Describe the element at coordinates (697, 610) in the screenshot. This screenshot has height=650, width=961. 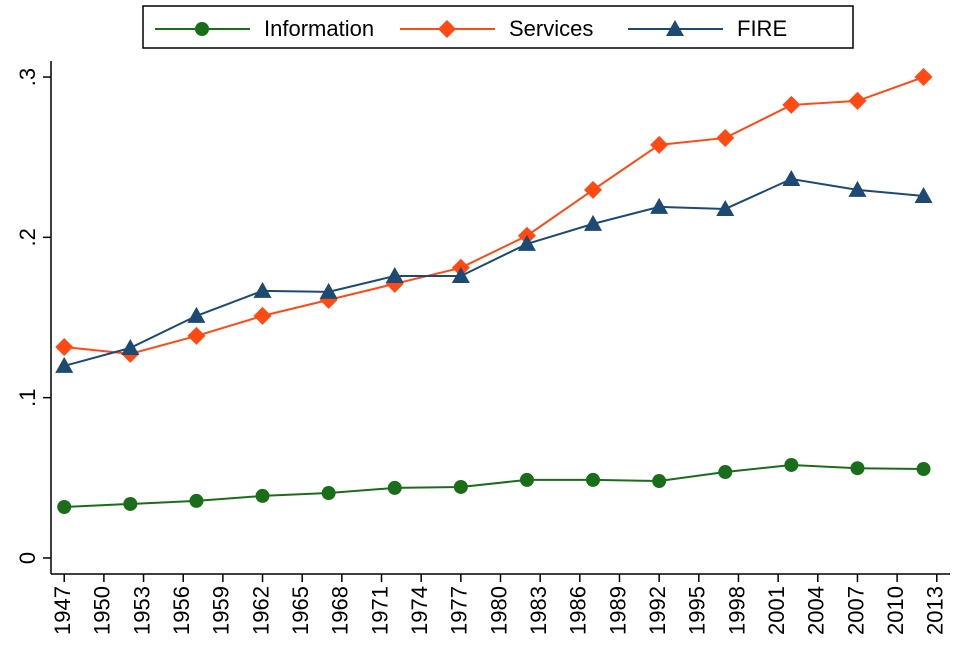
I see `x-tick-label: 1995` at that location.